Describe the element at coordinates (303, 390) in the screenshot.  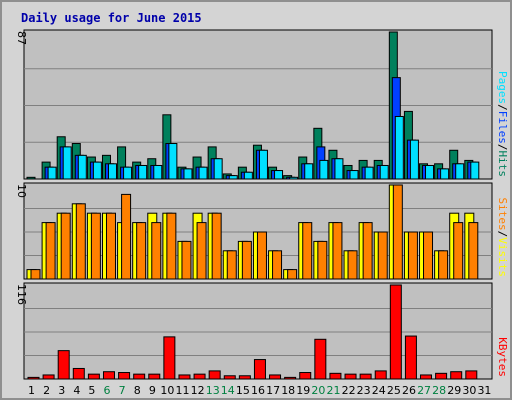
I see `x-tick-label-day-19: 19` at that location.